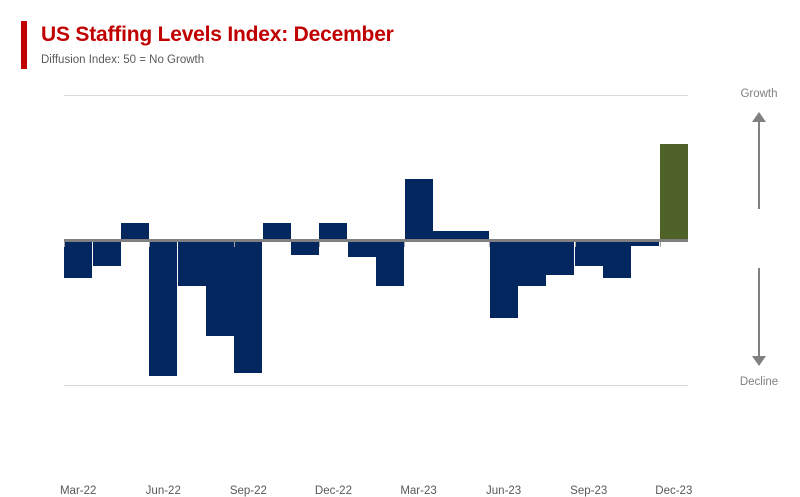 The width and height of the screenshot is (800, 497). What do you see at coordinates (123, 60) in the screenshot?
I see `chart-subtitle: Diffusion Index: 50 = No Growth` at bounding box center [123, 60].